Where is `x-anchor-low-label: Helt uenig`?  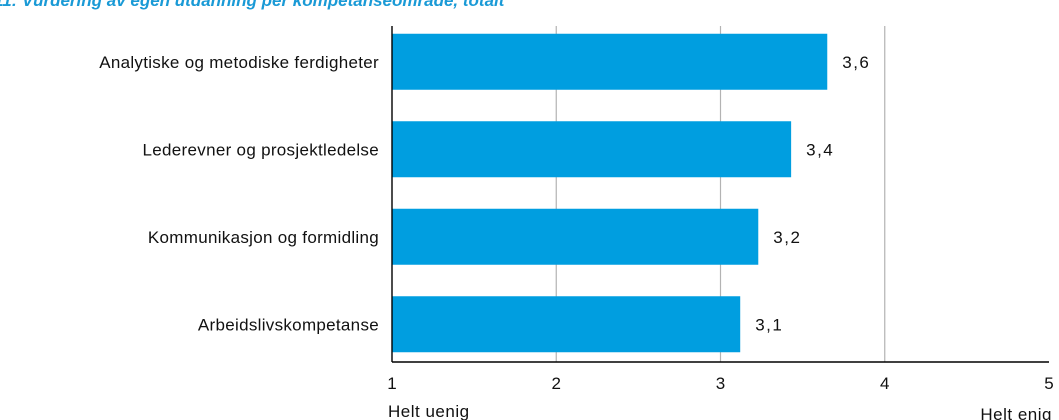
x-anchor-low-label: Helt uenig is located at coordinates (429, 411).